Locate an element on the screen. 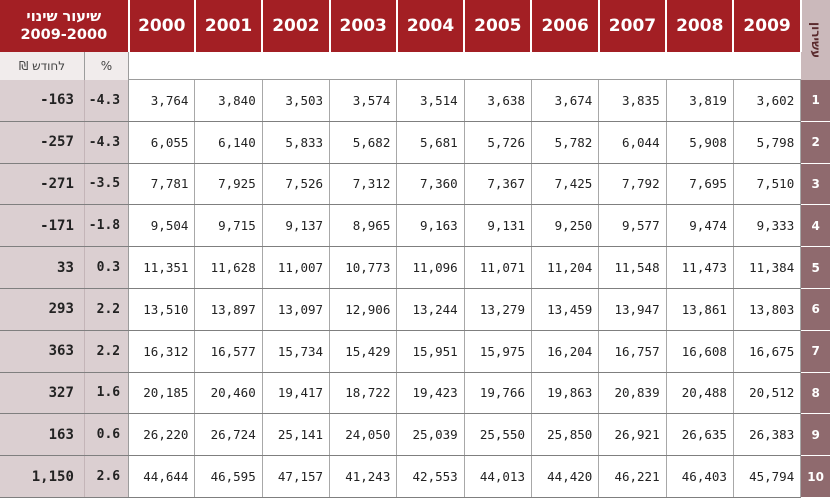 The image size is (830, 498). value-cell: 44,420 is located at coordinates (565, 476).